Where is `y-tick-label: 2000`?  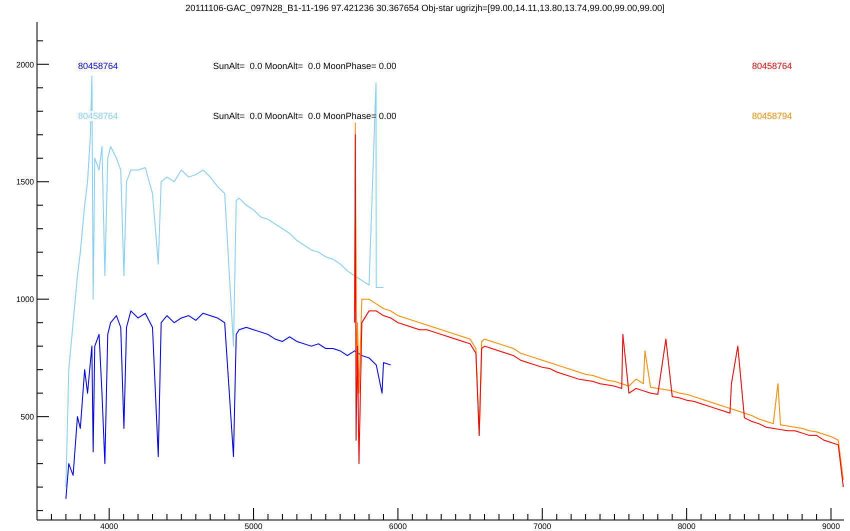 y-tick-label: 2000 is located at coordinates (25, 65).